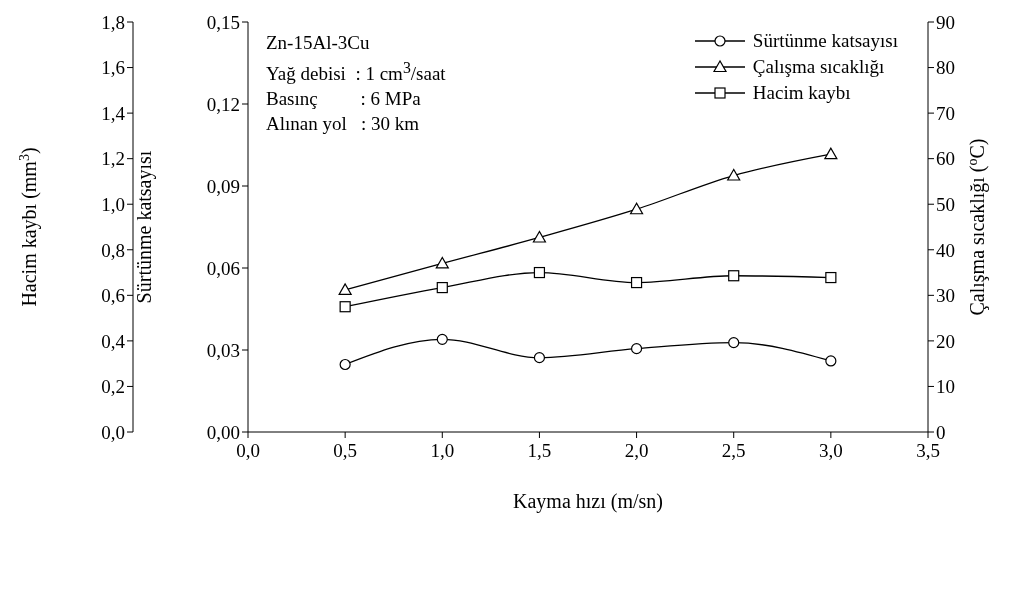 The height and width of the screenshot is (608, 1016). Describe the element at coordinates (113, 296) in the screenshot. I see `y3-tick-label: 0,6` at that location.